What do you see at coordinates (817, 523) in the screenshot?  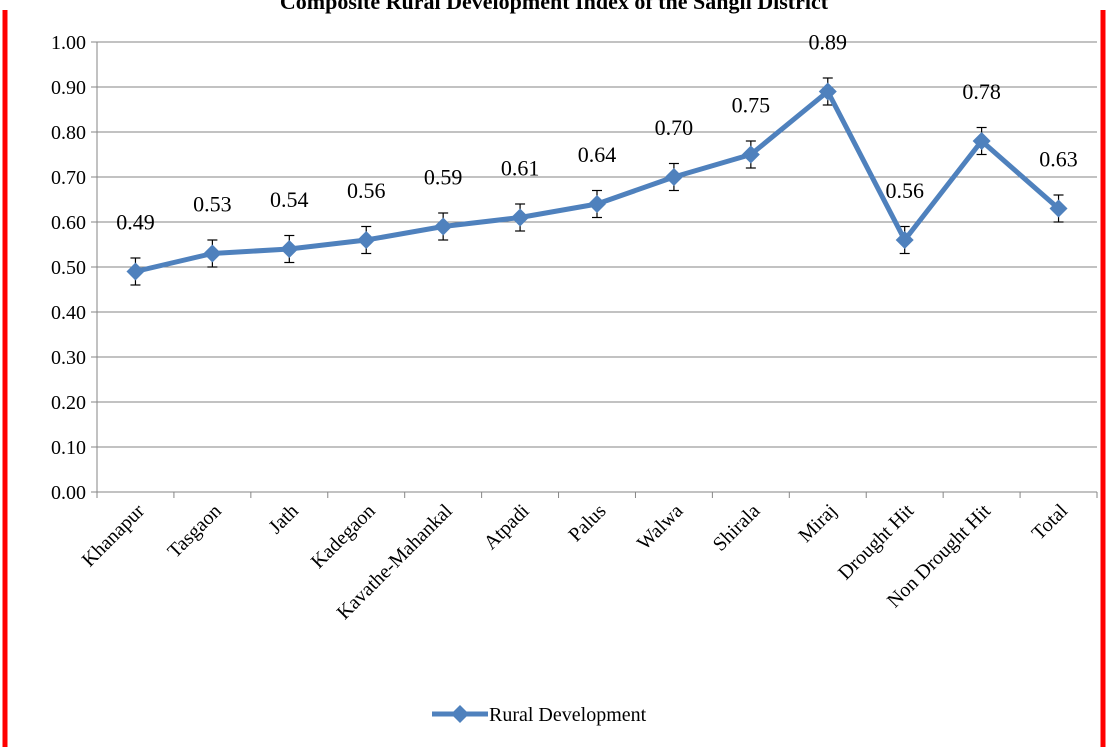 I see `x-tick-label: Miraj` at bounding box center [817, 523].